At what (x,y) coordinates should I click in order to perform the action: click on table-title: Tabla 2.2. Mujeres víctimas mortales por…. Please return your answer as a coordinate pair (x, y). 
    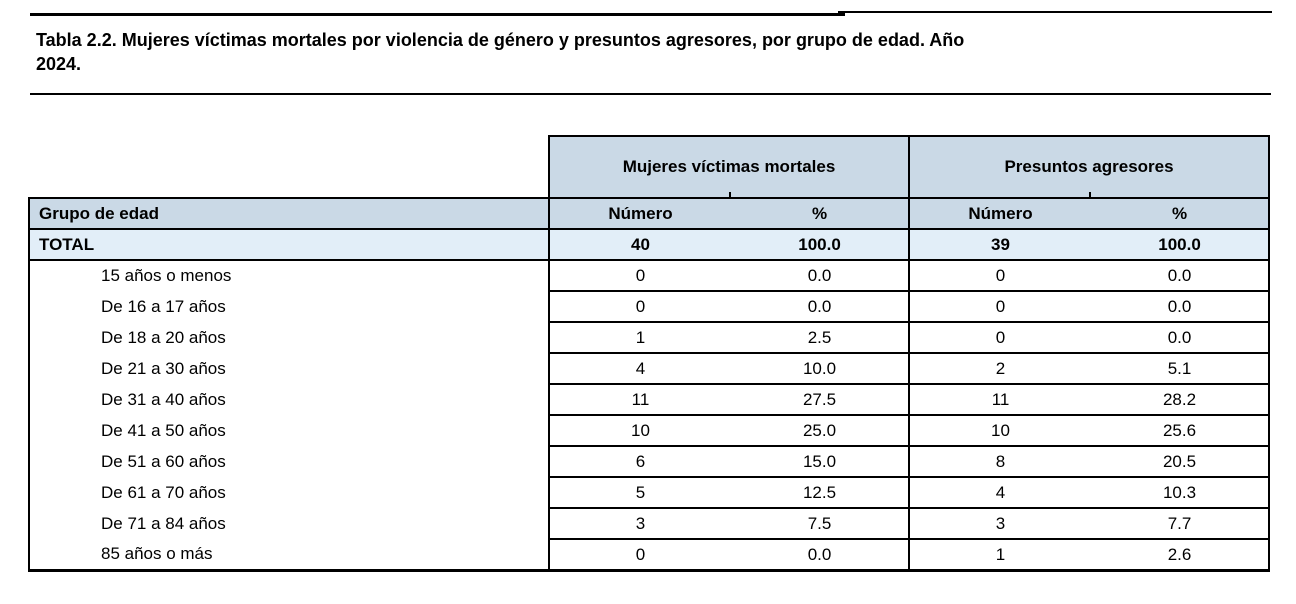
    Looking at the image, I should click on (661, 52).